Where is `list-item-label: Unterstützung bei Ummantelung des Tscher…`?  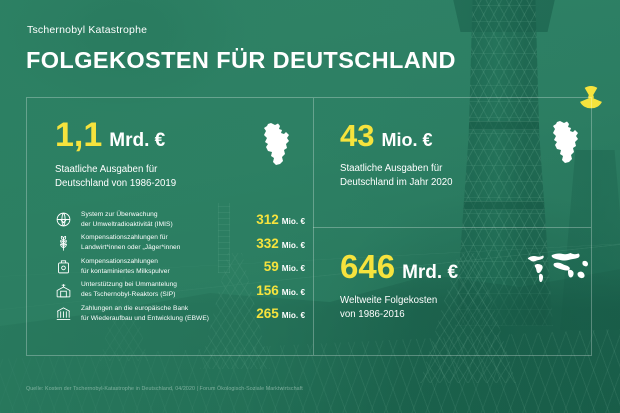
list-item-label: Unterstützung bei Ummantelung des Tscher… is located at coordinates (129, 290).